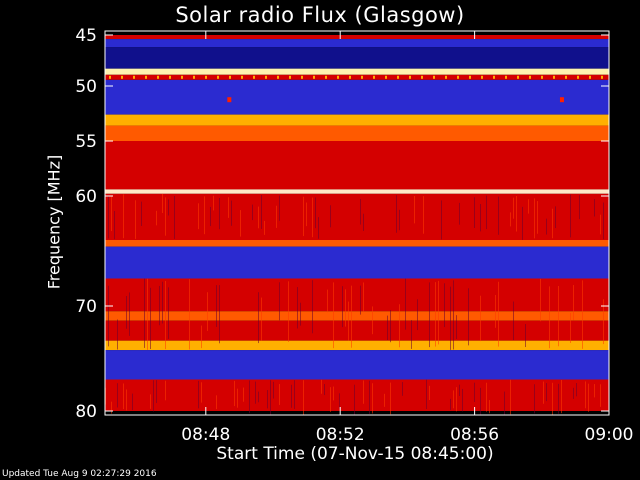  I want to click on y-tick-label: 60, so click(86, 197).